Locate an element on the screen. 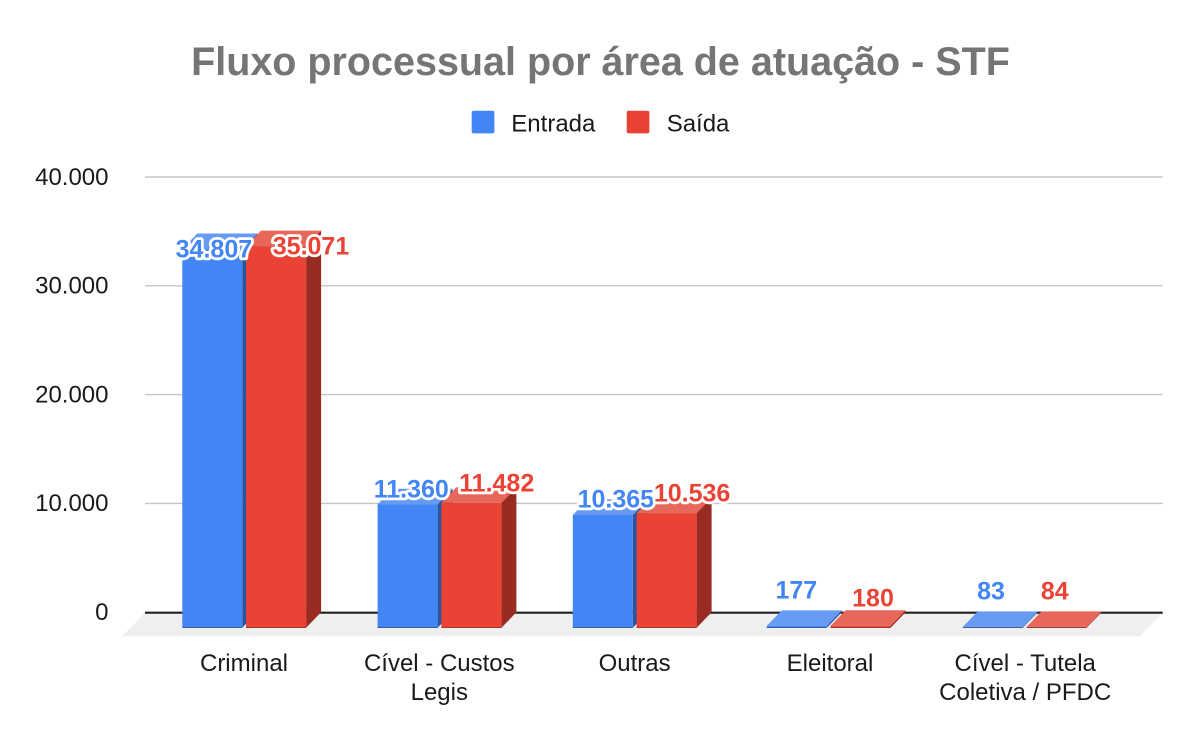 Image resolution: width=1200 pixels, height=742 pixels. svg-text: Outras is located at coordinates (635, 663).